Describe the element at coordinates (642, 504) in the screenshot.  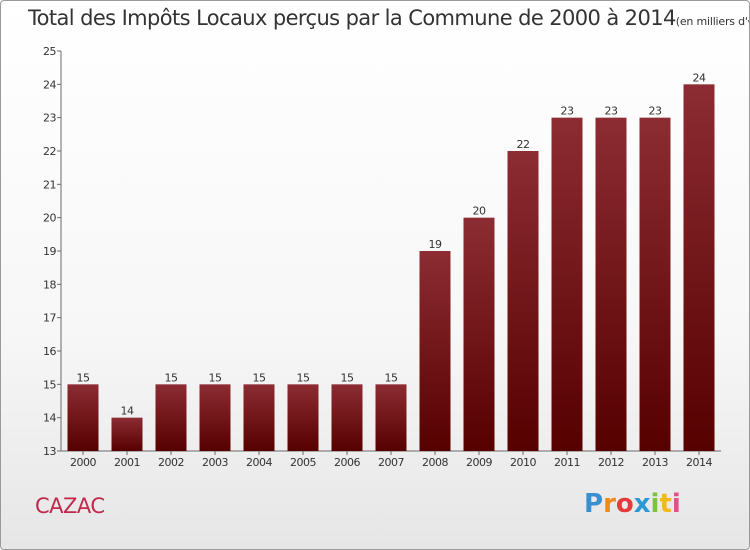
I see `logo-letter: x` at that location.